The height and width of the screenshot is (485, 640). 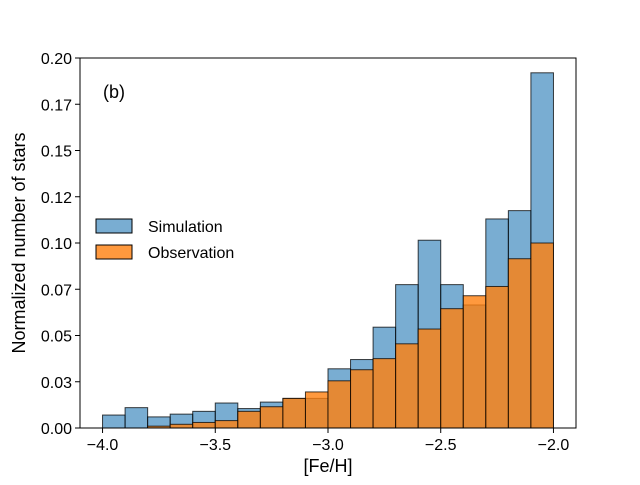 I want to click on y-tick-label: 0.12, so click(x=56, y=198).